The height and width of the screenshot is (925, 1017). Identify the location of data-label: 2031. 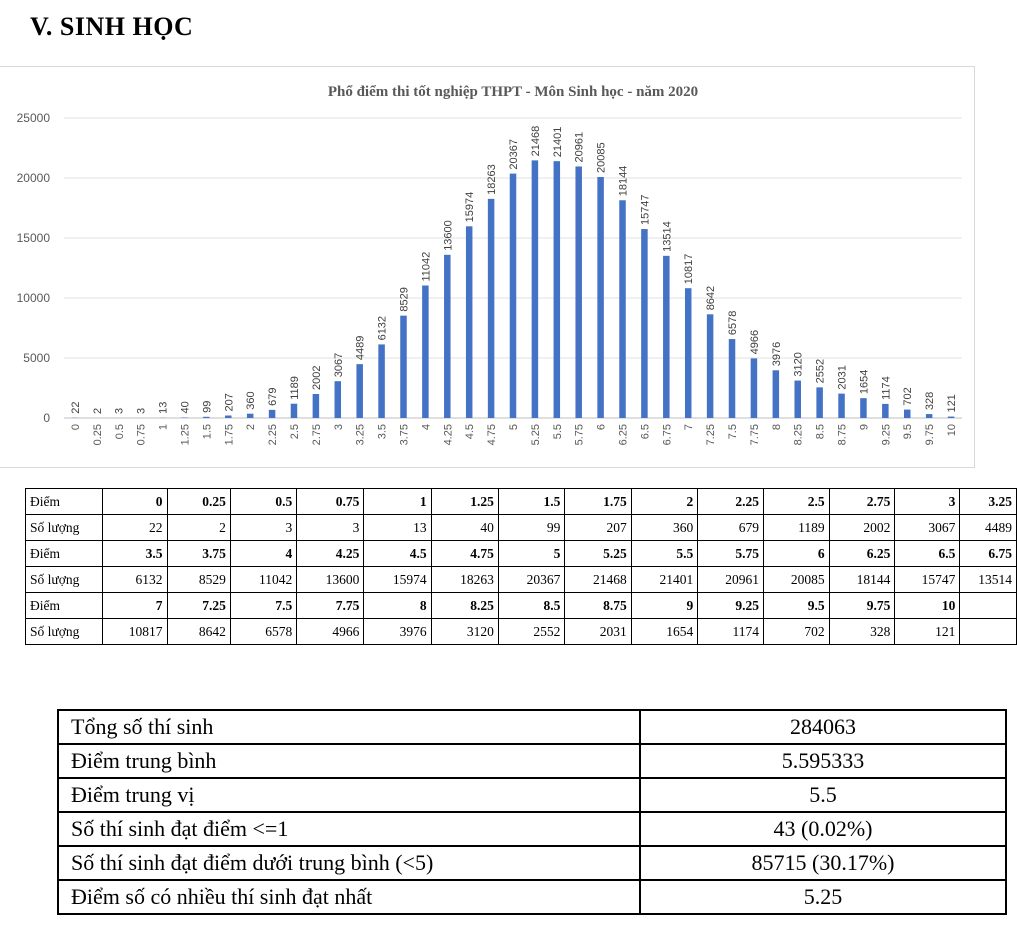
(843, 377).